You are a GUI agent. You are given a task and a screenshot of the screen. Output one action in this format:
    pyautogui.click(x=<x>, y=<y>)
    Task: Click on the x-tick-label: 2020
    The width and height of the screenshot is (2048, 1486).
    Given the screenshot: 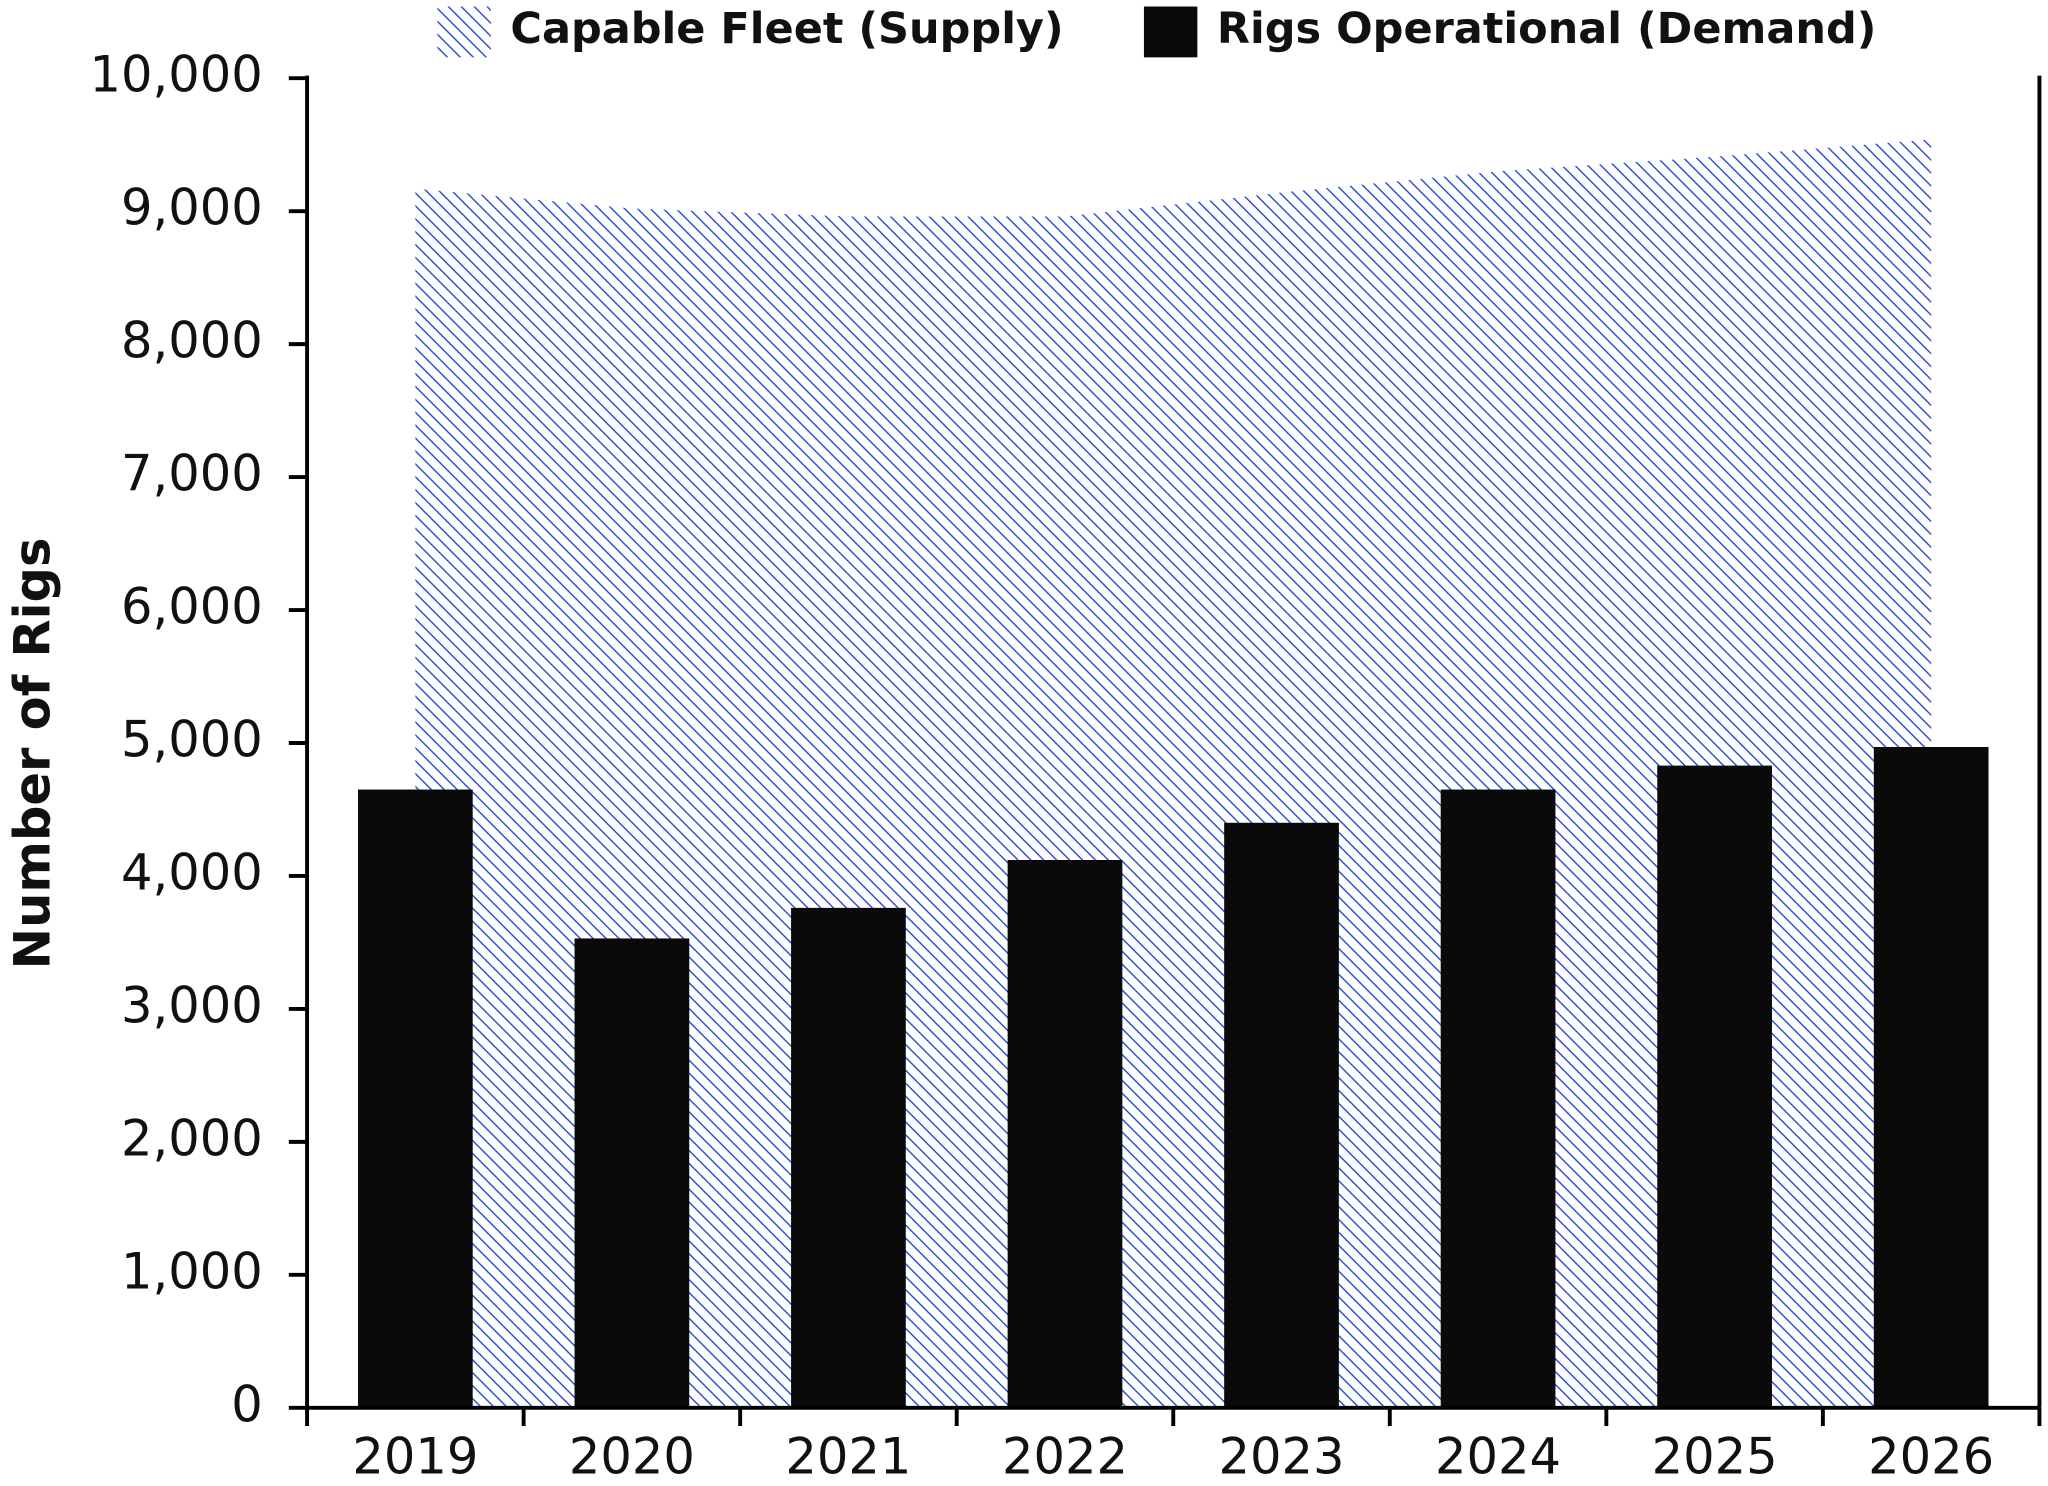 What is the action you would take?
    pyautogui.click(x=632, y=1456)
    